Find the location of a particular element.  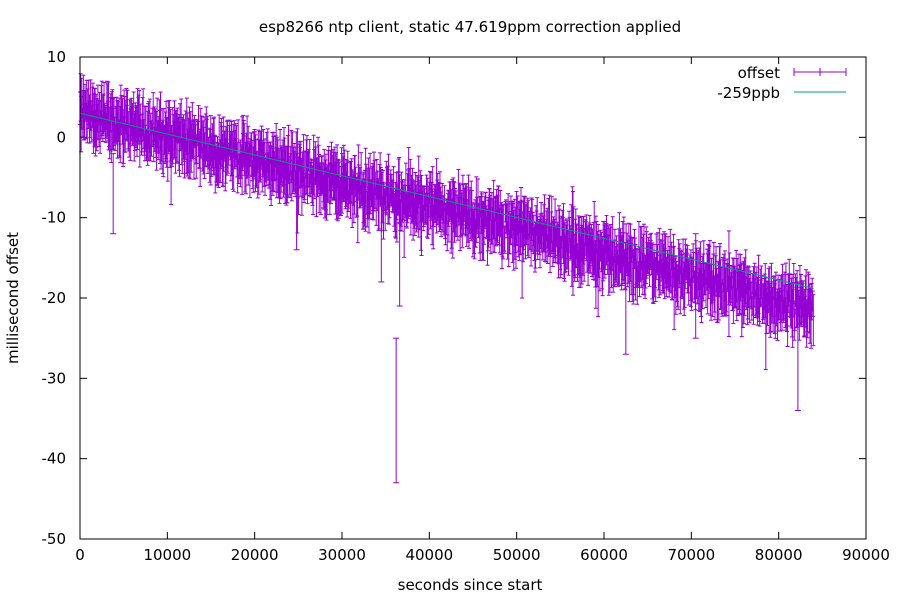

x-tick-label: 80000 is located at coordinates (779, 555).